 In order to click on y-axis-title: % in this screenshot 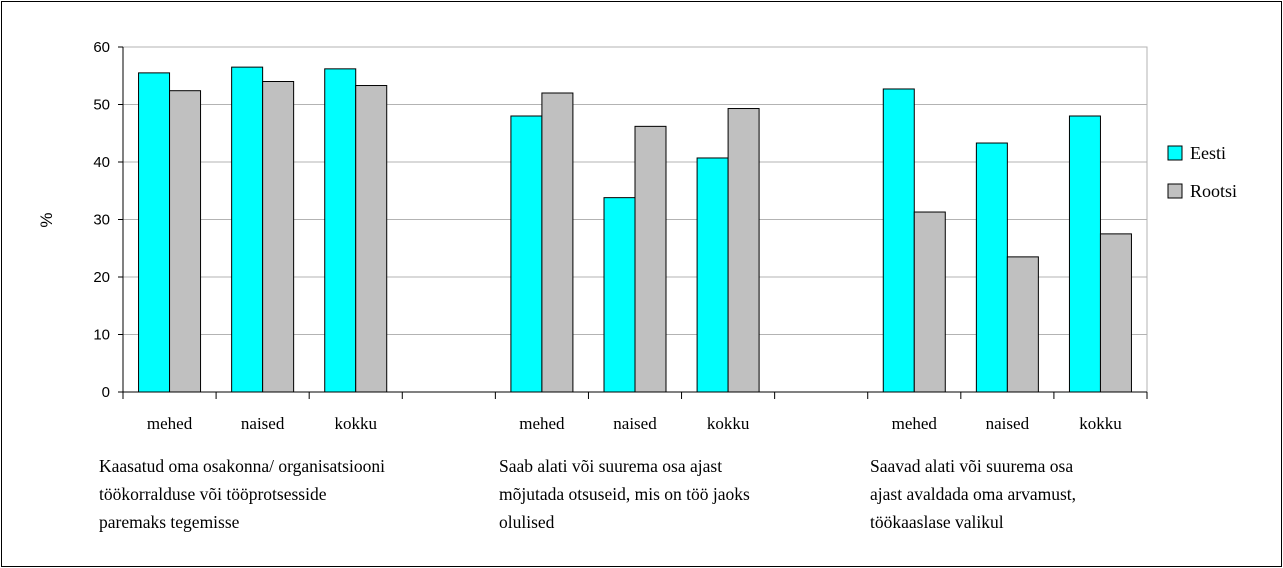, I will do `click(46, 219)`.